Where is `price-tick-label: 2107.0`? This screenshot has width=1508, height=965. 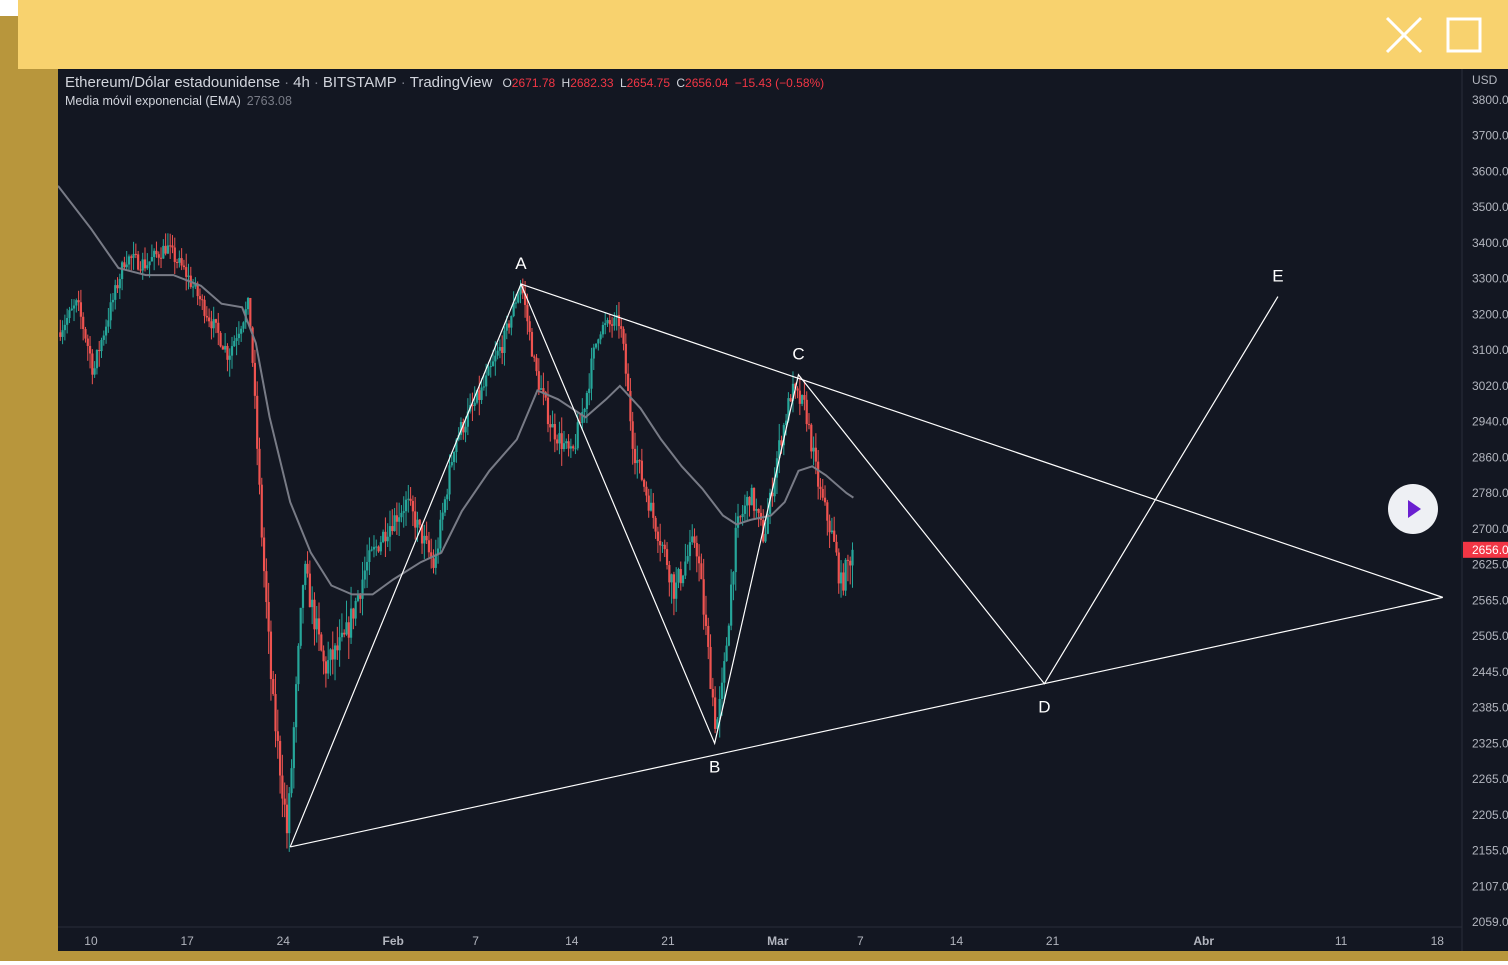 price-tick-label: 2107.0 is located at coordinates (1490, 886).